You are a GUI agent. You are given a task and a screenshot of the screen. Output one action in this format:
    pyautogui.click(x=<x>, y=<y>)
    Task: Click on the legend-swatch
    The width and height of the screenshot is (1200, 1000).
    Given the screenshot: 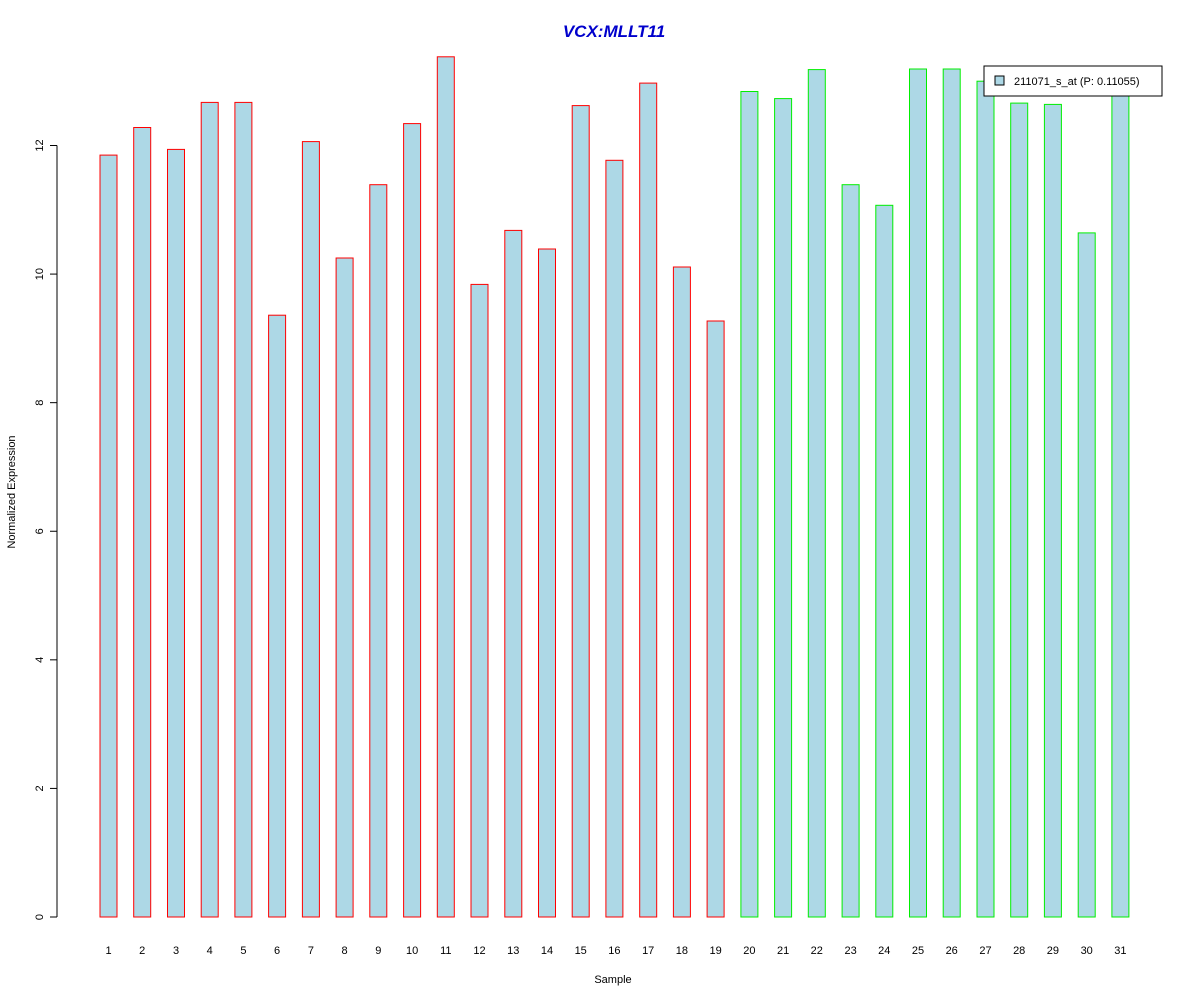 What is the action you would take?
    pyautogui.click(x=999, y=80)
    